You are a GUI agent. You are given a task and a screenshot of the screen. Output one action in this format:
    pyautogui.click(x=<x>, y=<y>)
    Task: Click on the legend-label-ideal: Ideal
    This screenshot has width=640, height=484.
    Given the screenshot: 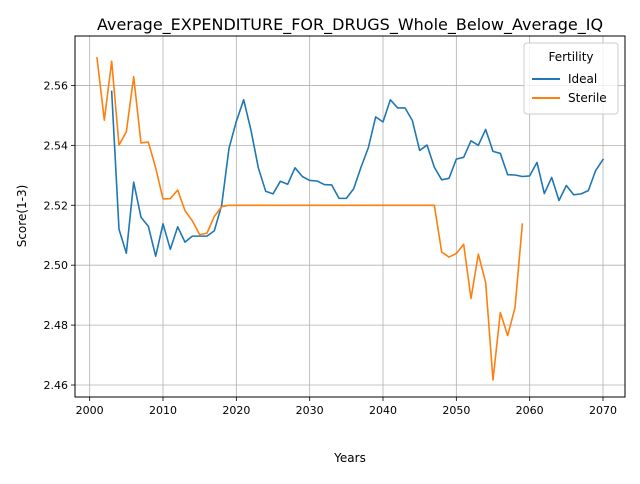 What is the action you would take?
    pyautogui.click(x=582, y=79)
    